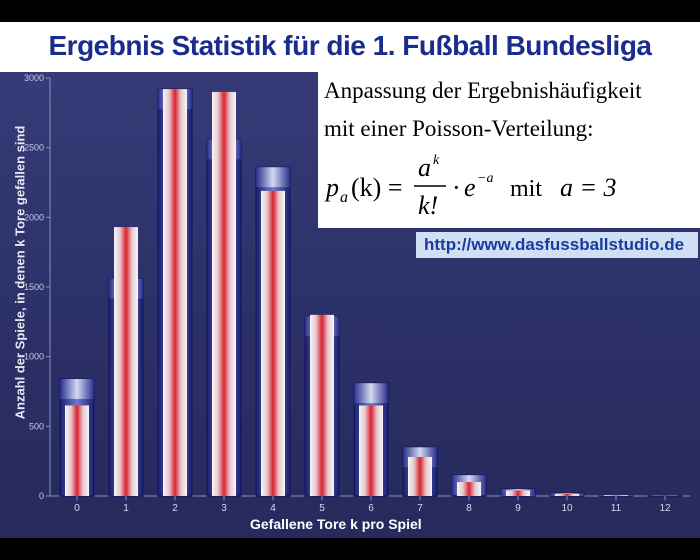 The image size is (700, 560). I want to click on x-axis-label: Gefallene Tore k pro Spiel, so click(336, 524).